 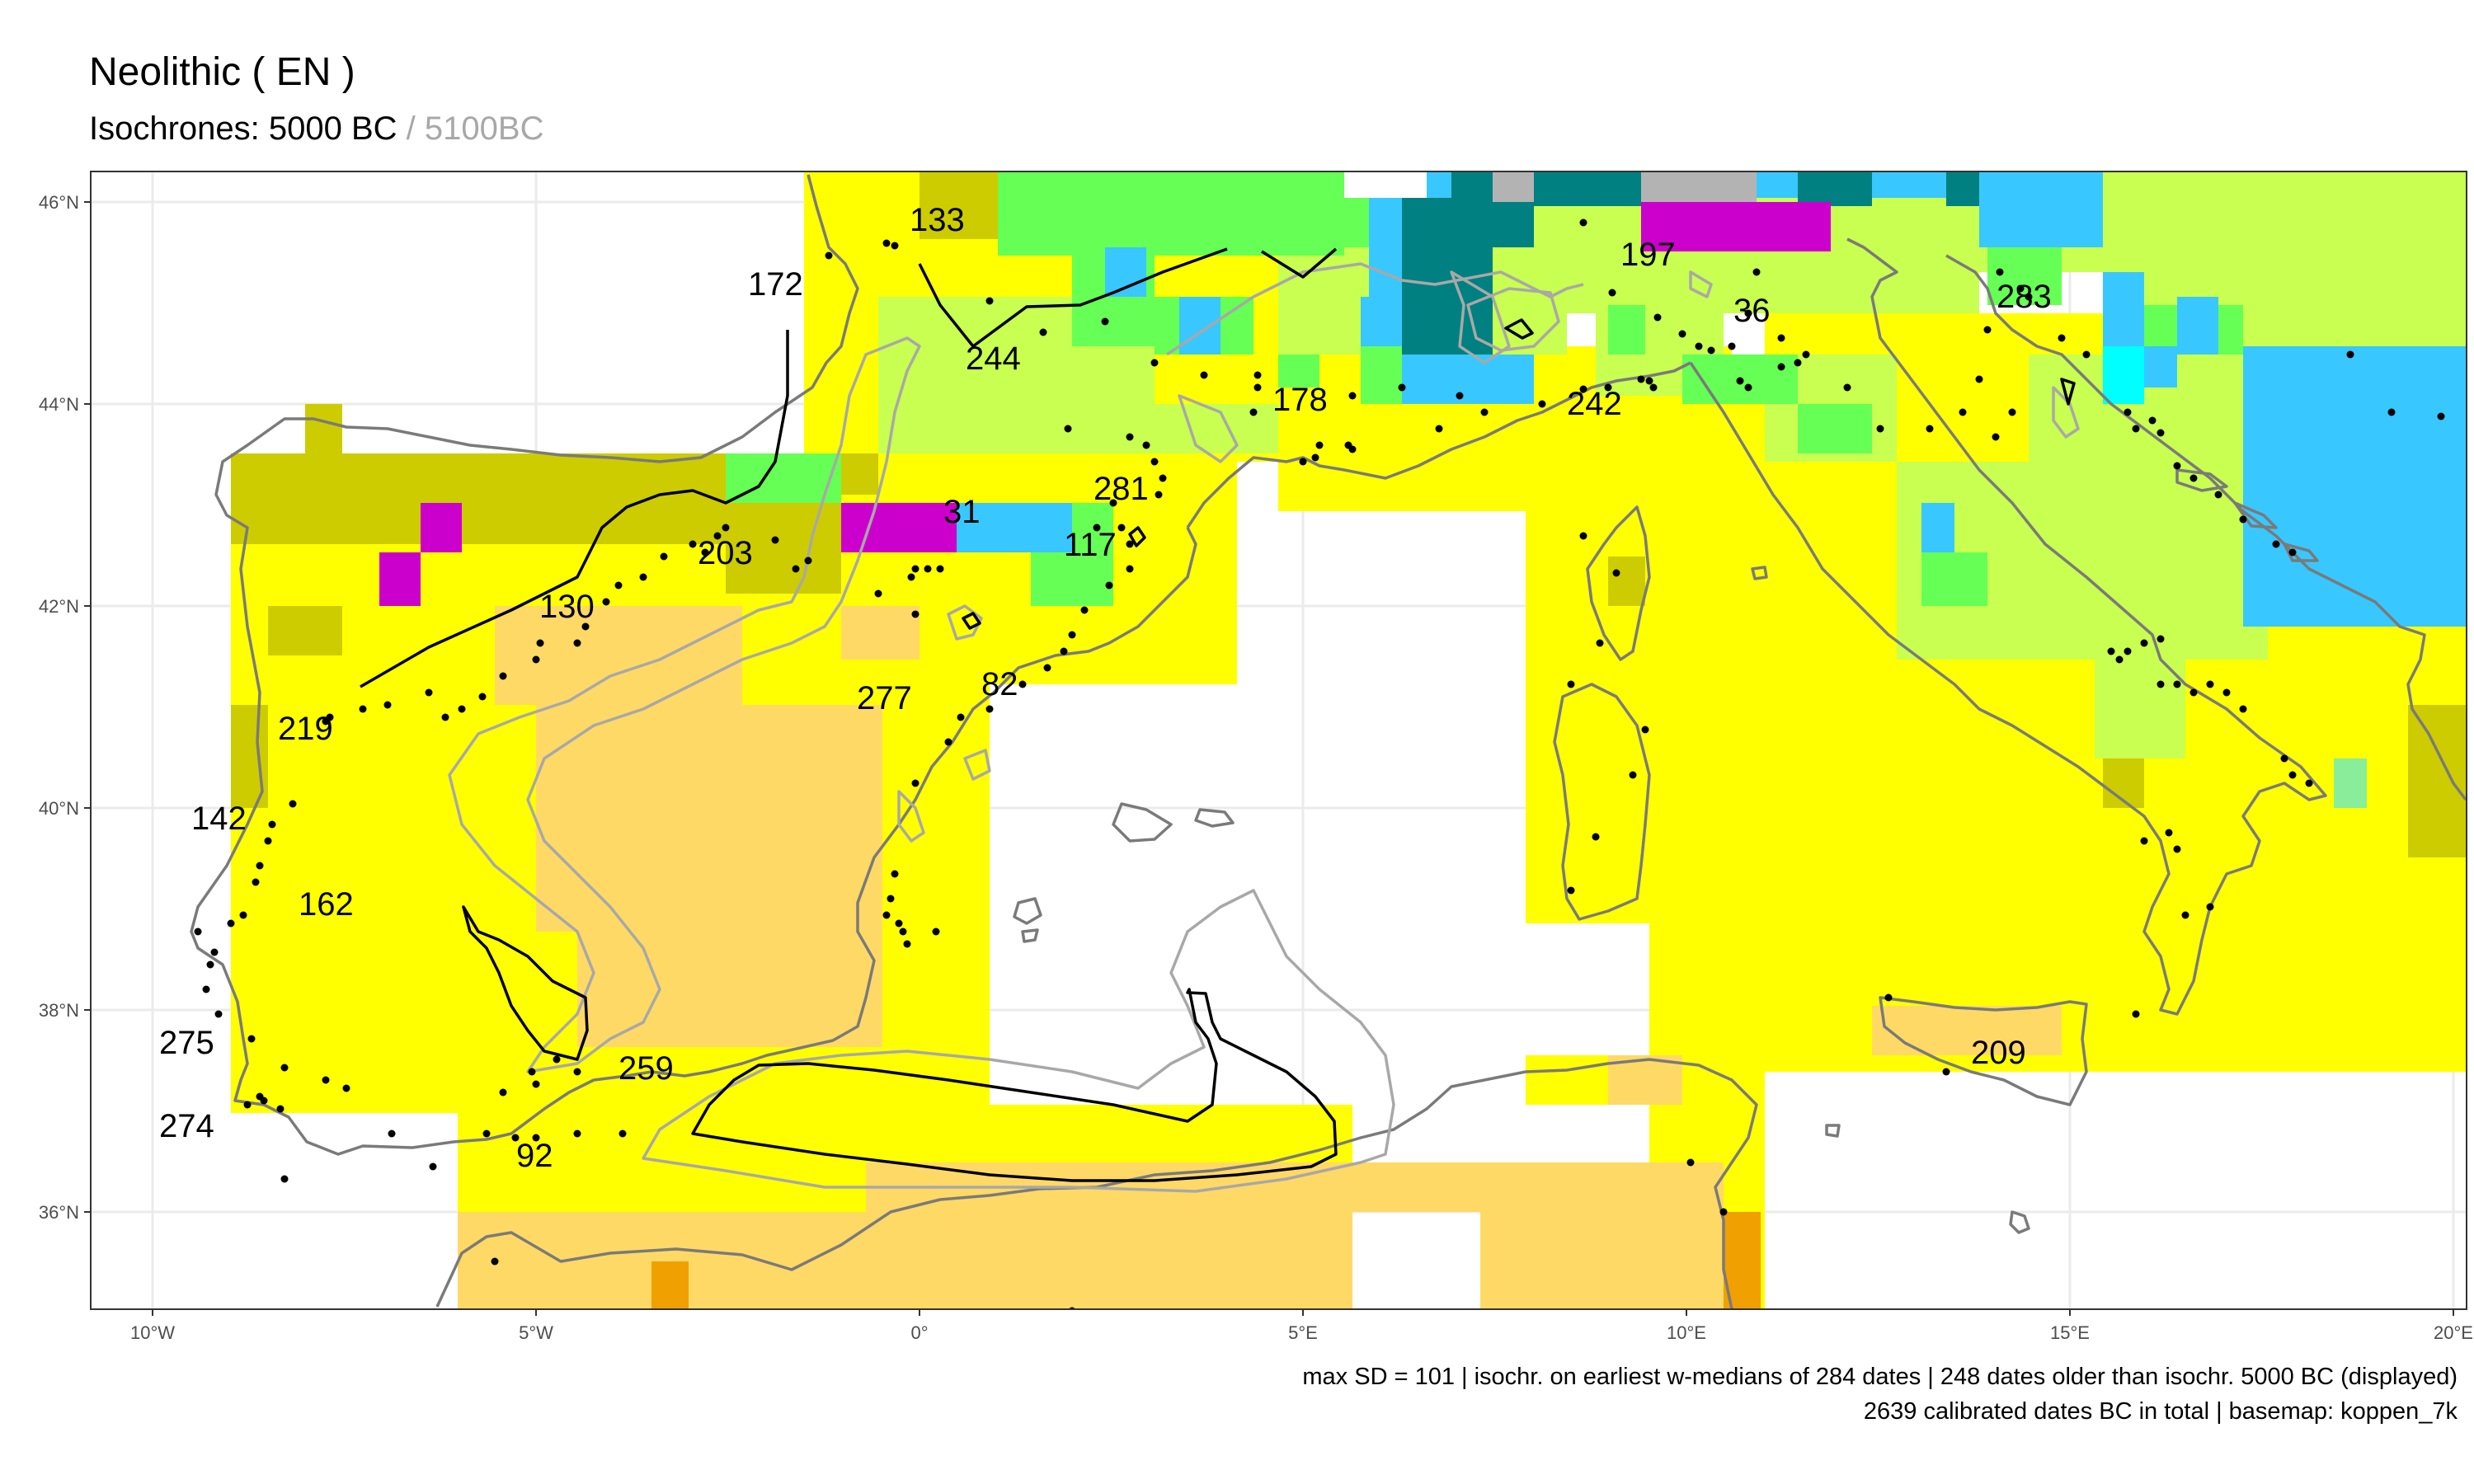 I want to click on y-tick-label: 46°N, so click(x=59, y=202).